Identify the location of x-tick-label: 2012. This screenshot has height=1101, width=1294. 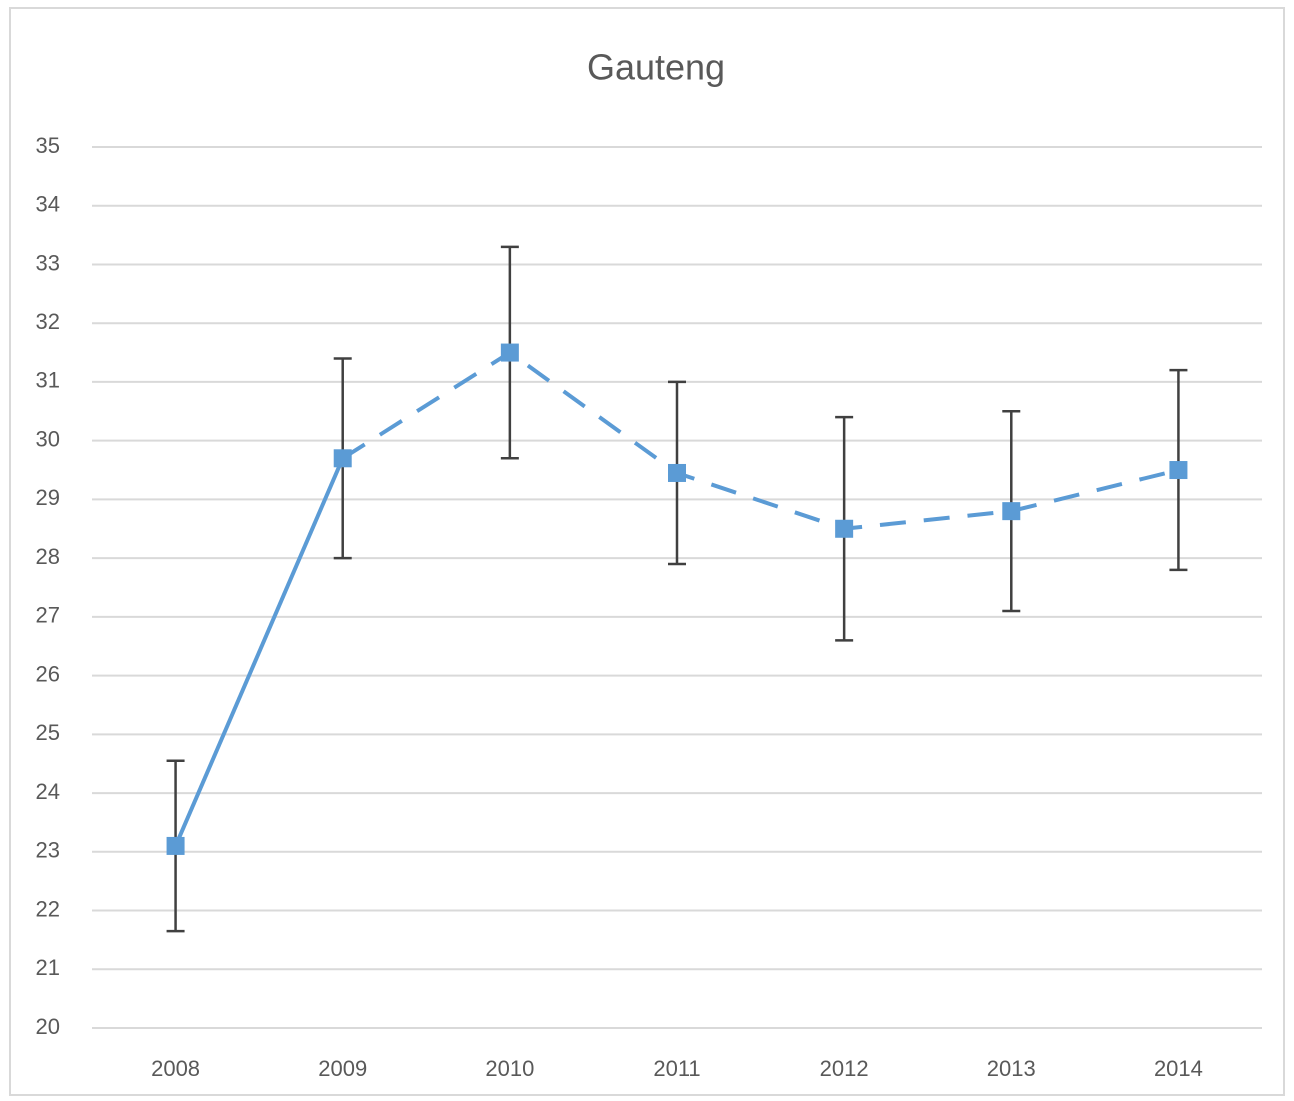
(844, 1068).